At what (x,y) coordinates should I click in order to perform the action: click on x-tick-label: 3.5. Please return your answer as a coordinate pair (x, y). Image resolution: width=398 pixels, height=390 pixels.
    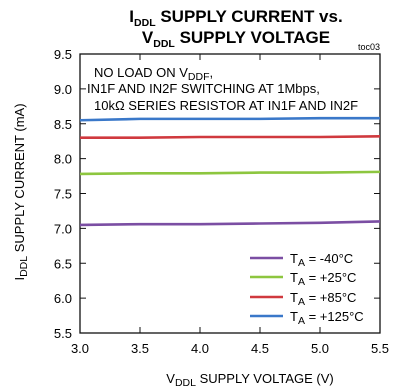
    Looking at the image, I should click on (140, 348).